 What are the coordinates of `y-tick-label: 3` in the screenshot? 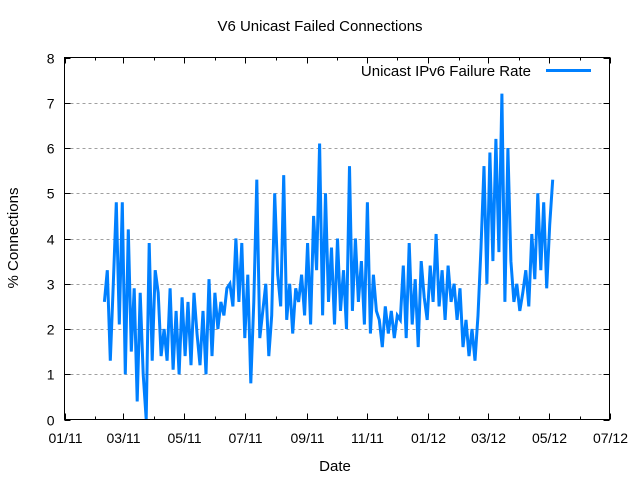 It's located at (51, 285).